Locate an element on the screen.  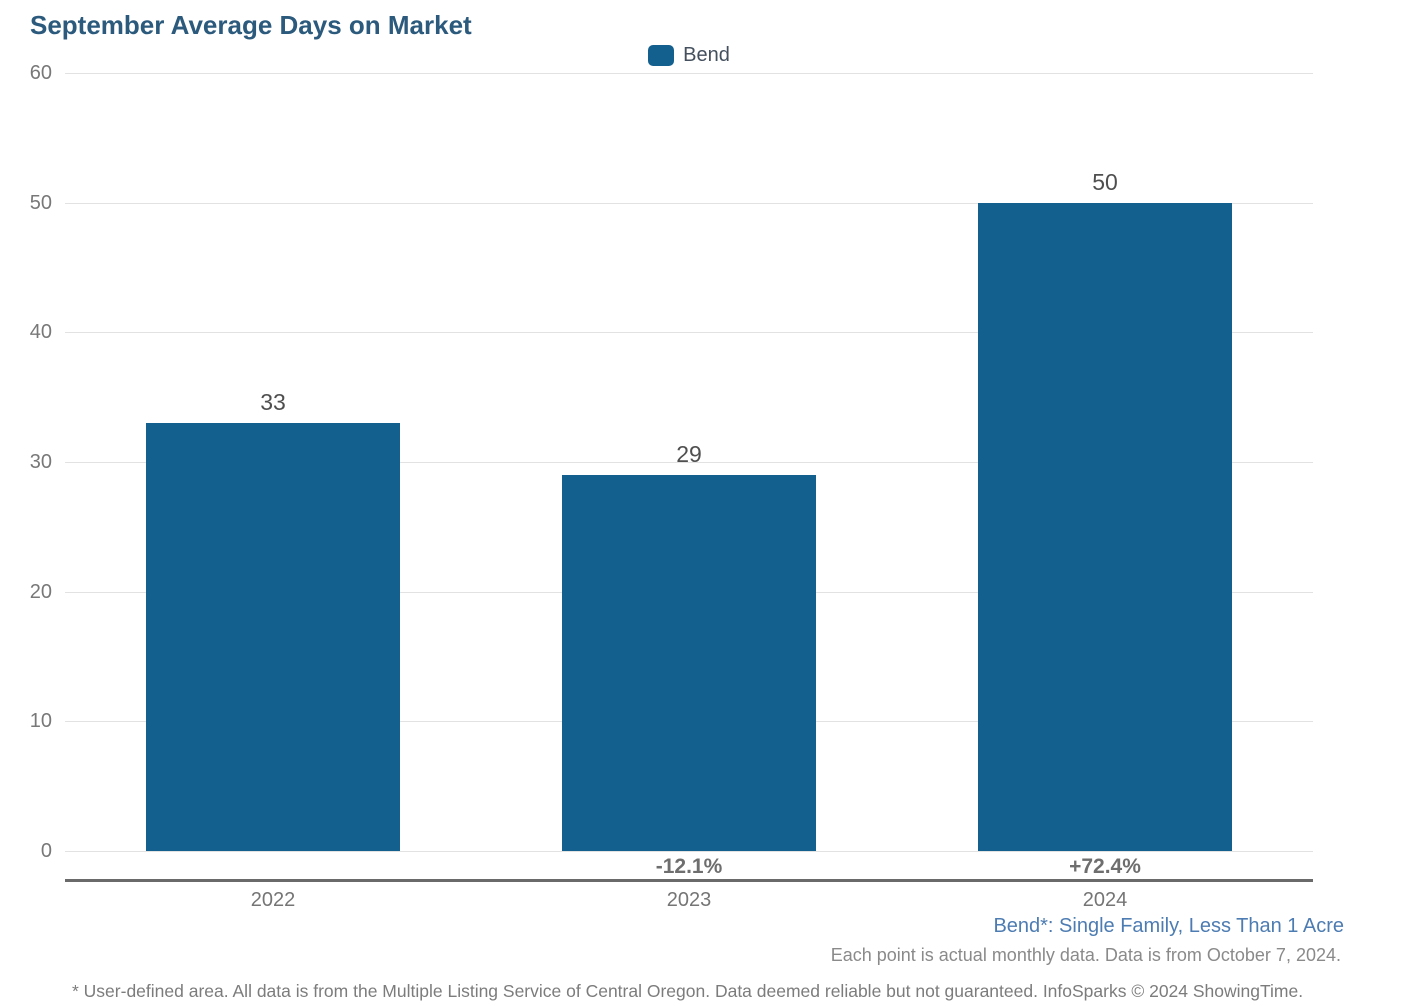
x-tick-label-2023: 2023 is located at coordinates (689, 900).